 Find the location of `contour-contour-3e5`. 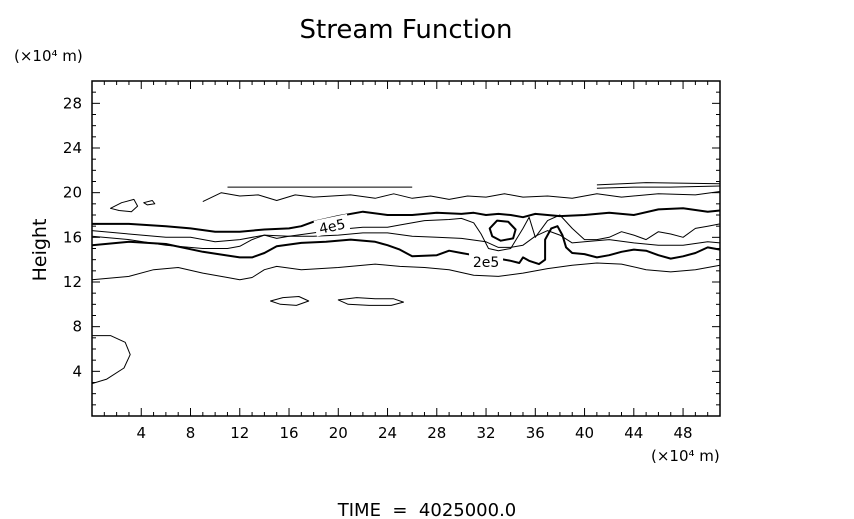

contour-contour-3e5 is located at coordinates (406, 239).